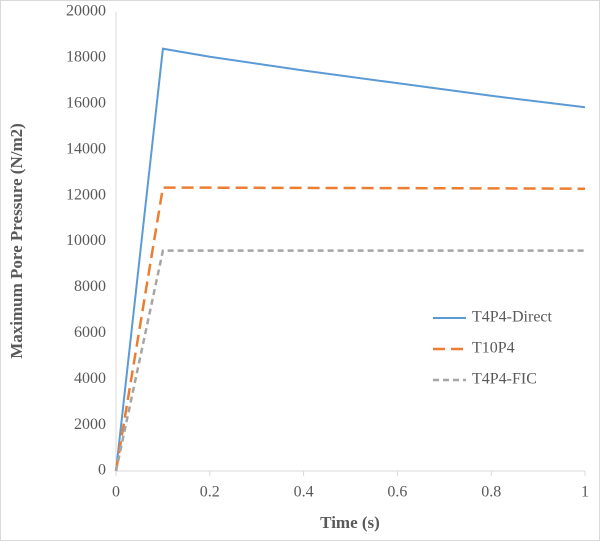 The height and width of the screenshot is (541, 600). Describe the element at coordinates (16, 241) in the screenshot. I see `y-axis-title: Maximum Pore Pressure (N/m2)` at that location.